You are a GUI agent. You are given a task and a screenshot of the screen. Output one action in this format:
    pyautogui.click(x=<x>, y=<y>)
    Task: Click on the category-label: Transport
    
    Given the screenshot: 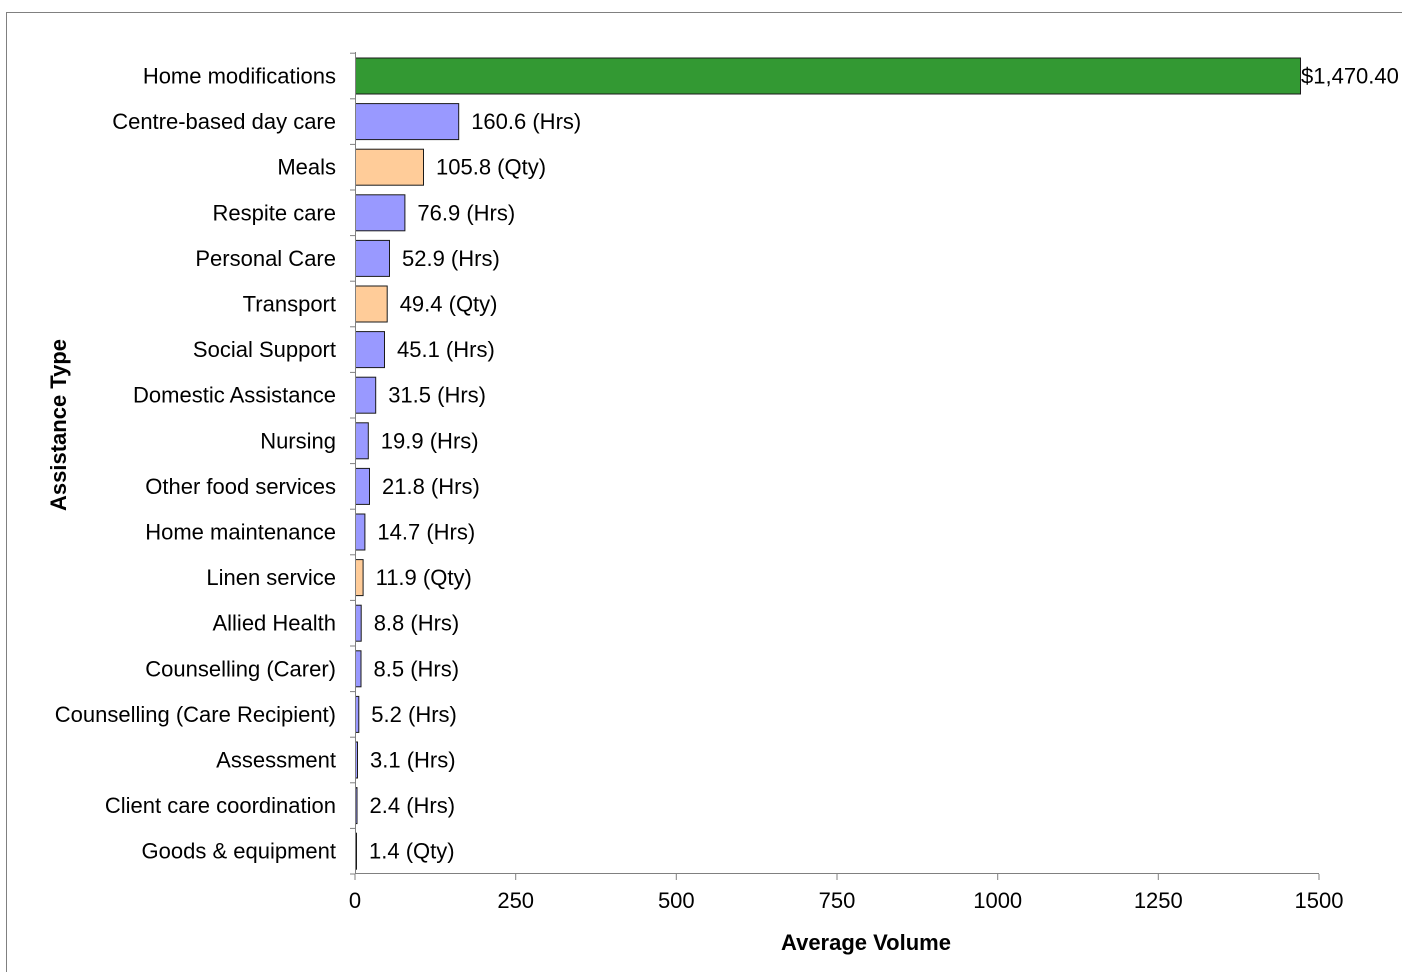 What is the action you would take?
    pyautogui.click(x=289, y=304)
    